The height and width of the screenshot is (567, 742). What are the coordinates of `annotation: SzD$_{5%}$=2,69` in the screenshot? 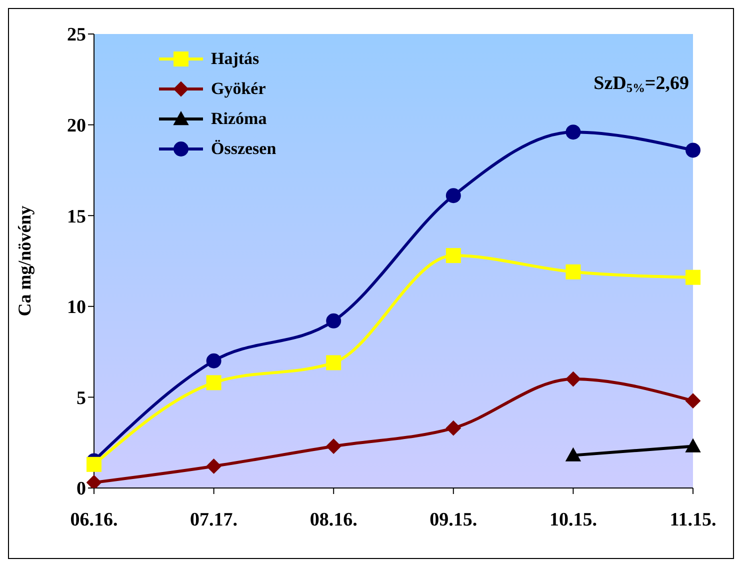 It's located at (641, 84).